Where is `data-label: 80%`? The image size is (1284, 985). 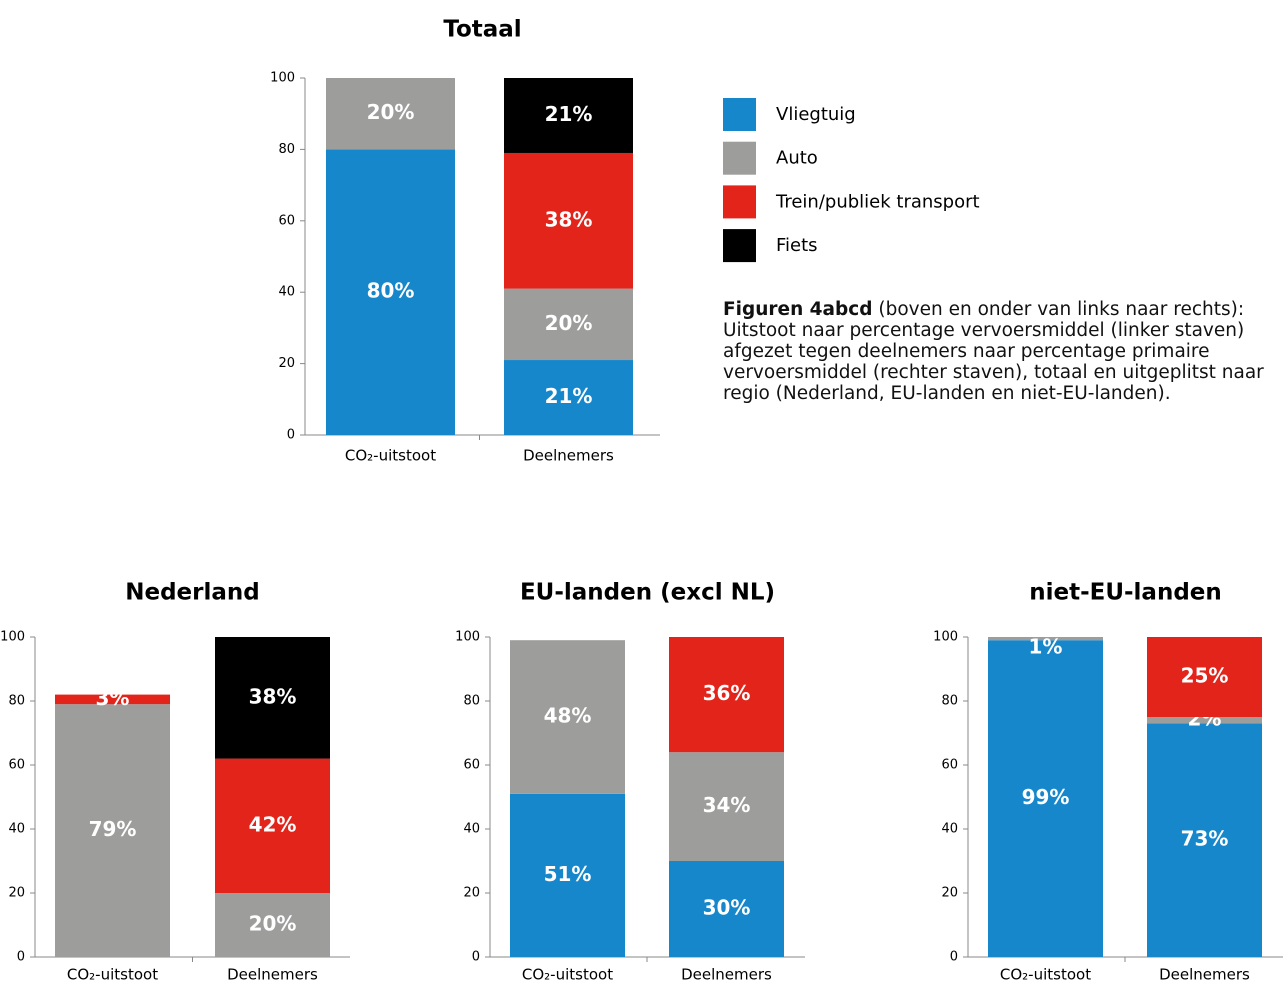
data-label: 80% is located at coordinates (391, 291).